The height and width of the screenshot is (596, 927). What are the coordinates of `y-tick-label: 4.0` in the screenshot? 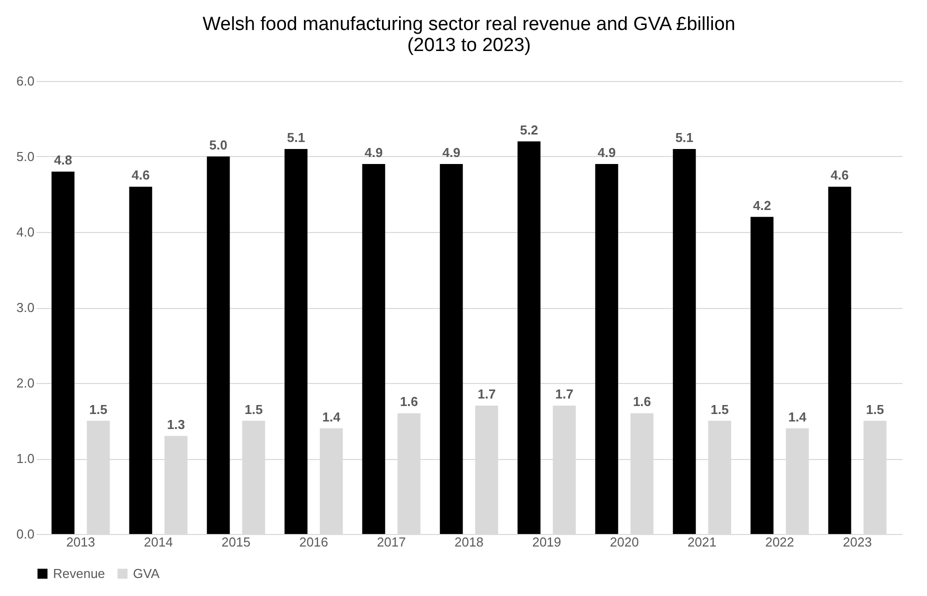 It's located at (25, 232).